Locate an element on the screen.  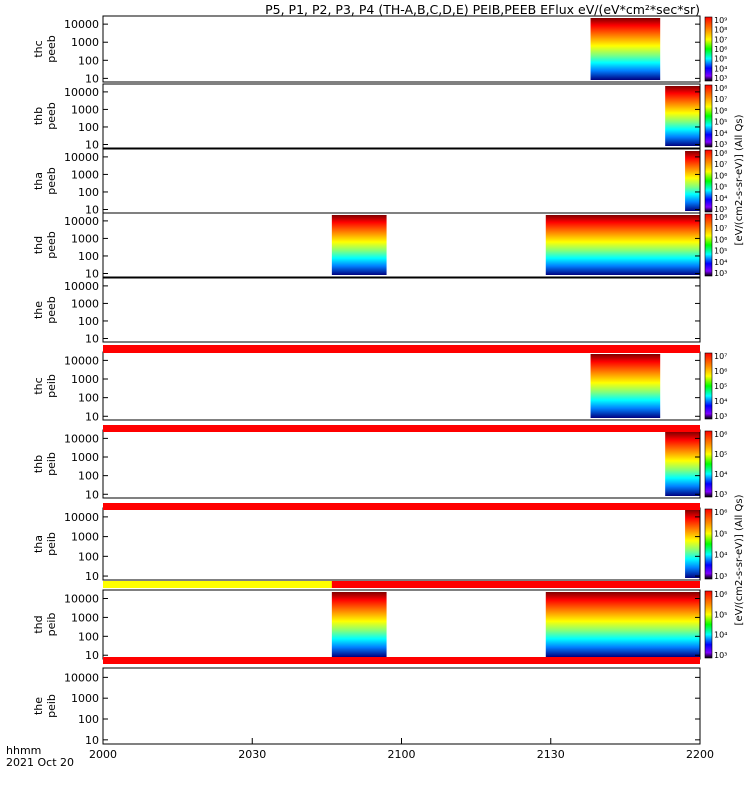
panel-label: thd peib is located at coordinates (45, 625).